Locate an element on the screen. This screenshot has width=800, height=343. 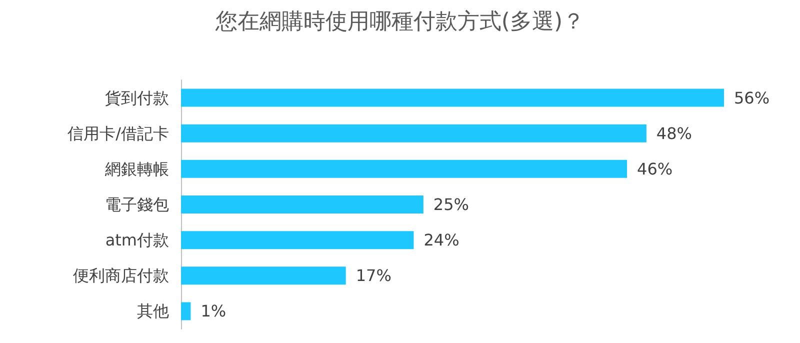
data-label: 25% is located at coordinates (451, 204).